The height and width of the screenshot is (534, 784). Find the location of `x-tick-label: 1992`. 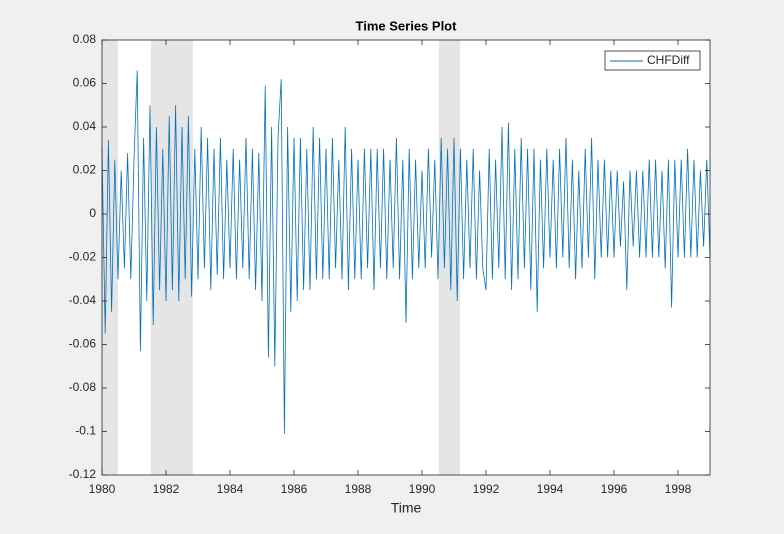

x-tick-label: 1992 is located at coordinates (486, 489).